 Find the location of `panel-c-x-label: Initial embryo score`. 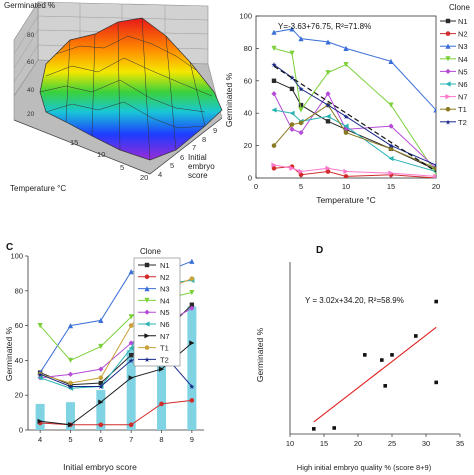

panel-c-x-label: Initial embryo score is located at coordinates (100, 467).